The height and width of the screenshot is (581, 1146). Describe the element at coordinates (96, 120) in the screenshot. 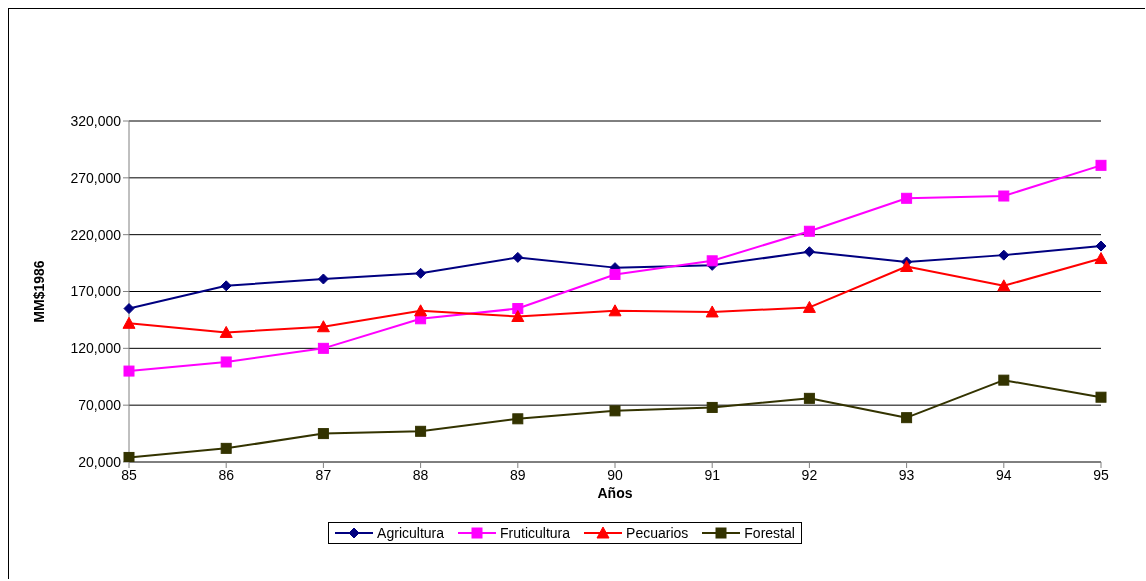

I see `y-tick-label: 320,000` at that location.